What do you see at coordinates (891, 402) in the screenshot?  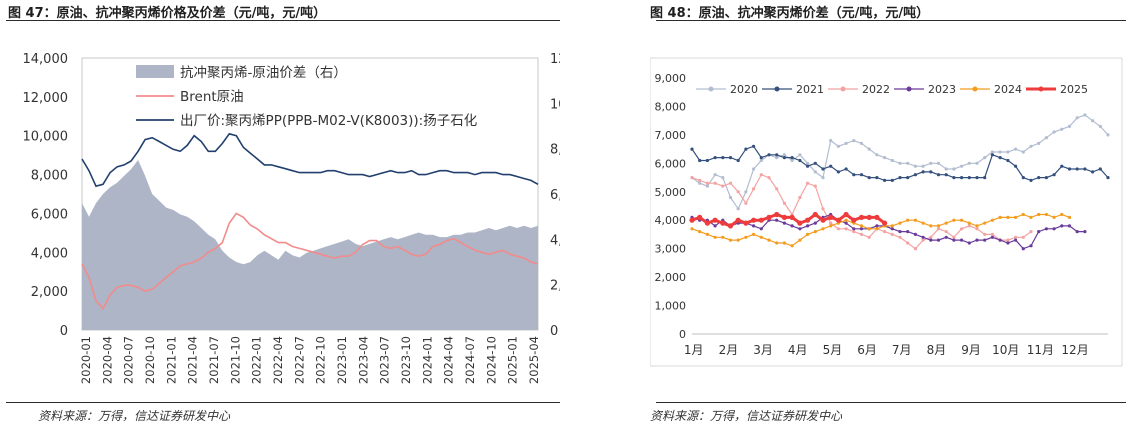 I see `figure-48-bottom-rule` at bounding box center [891, 402].